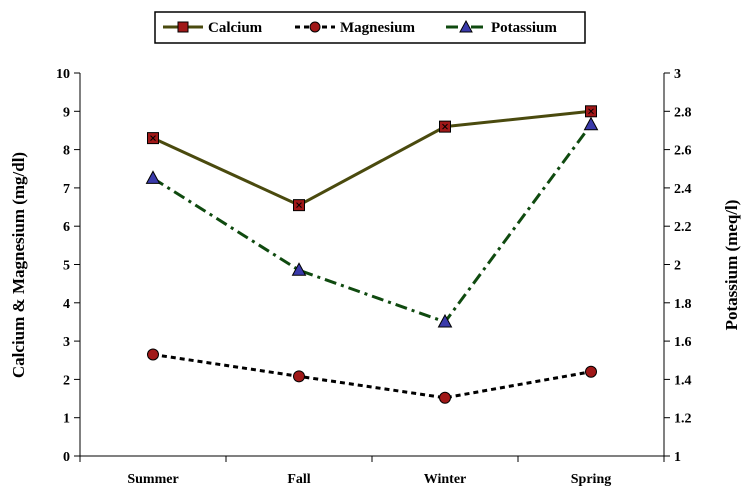  What do you see at coordinates (66, 304) in the screenshot?
I see `y-left-tick-label: 4` at bounding box center [66, 304].